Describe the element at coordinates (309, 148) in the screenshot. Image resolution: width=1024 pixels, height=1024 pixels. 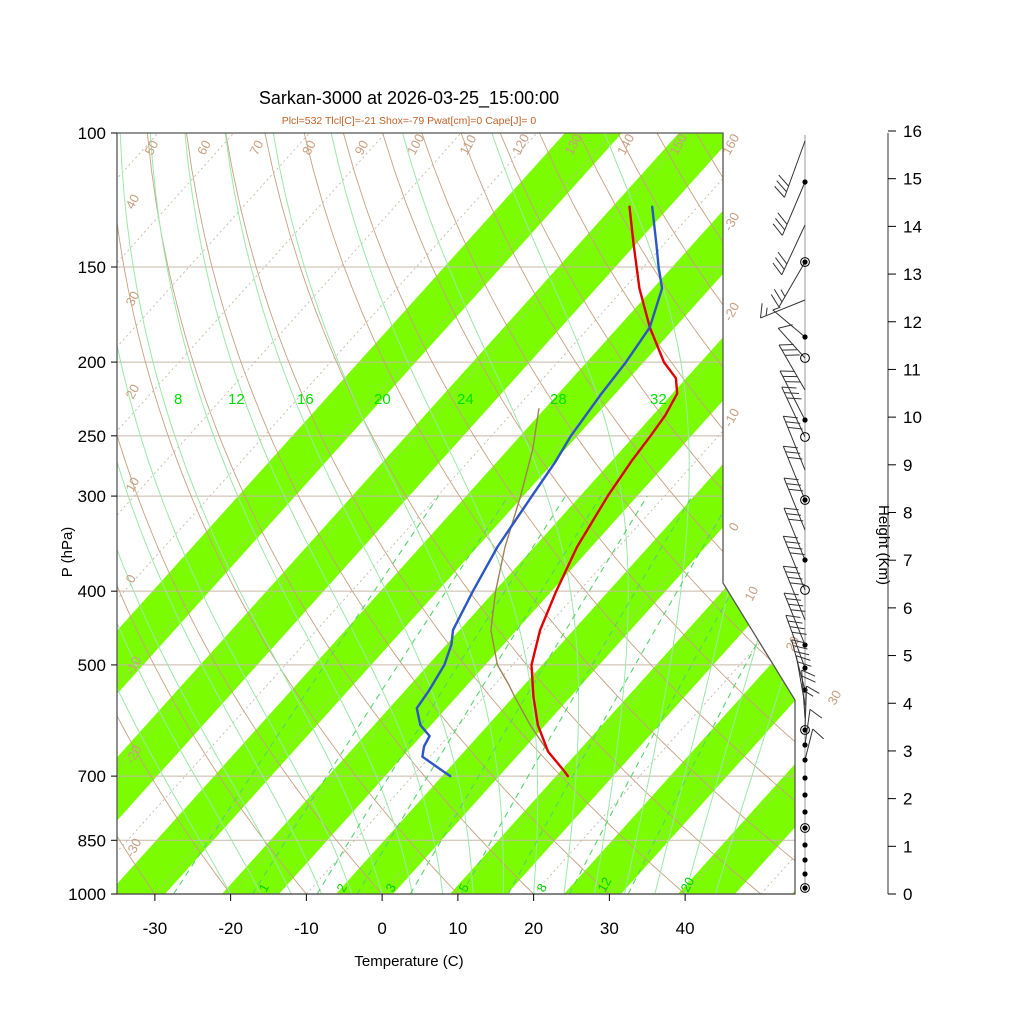
I see `dry-adiabat-label: 80` at that location.